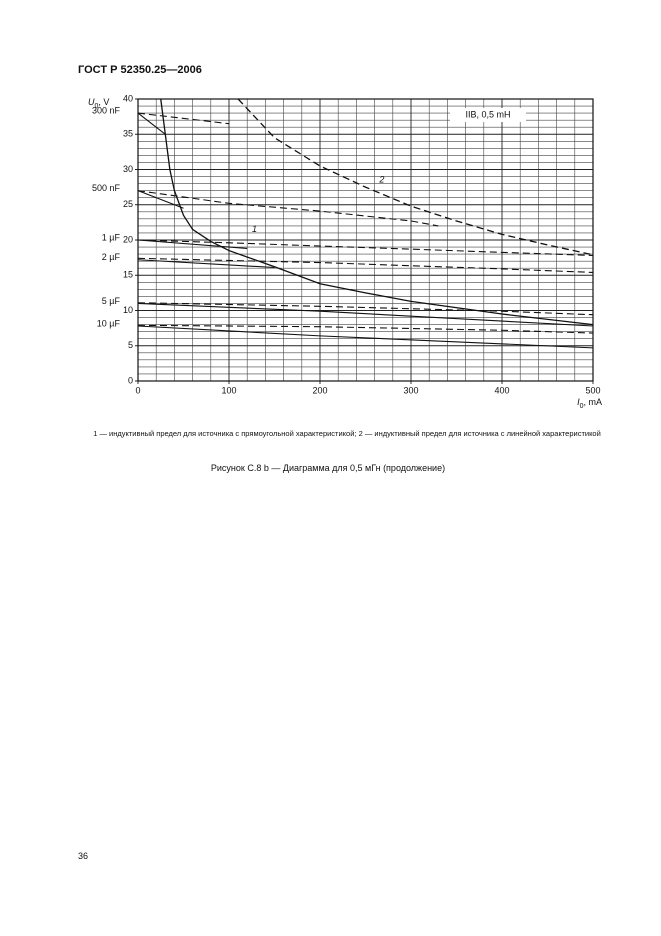  I want to click on curve-label: 1, so click(254, 229).